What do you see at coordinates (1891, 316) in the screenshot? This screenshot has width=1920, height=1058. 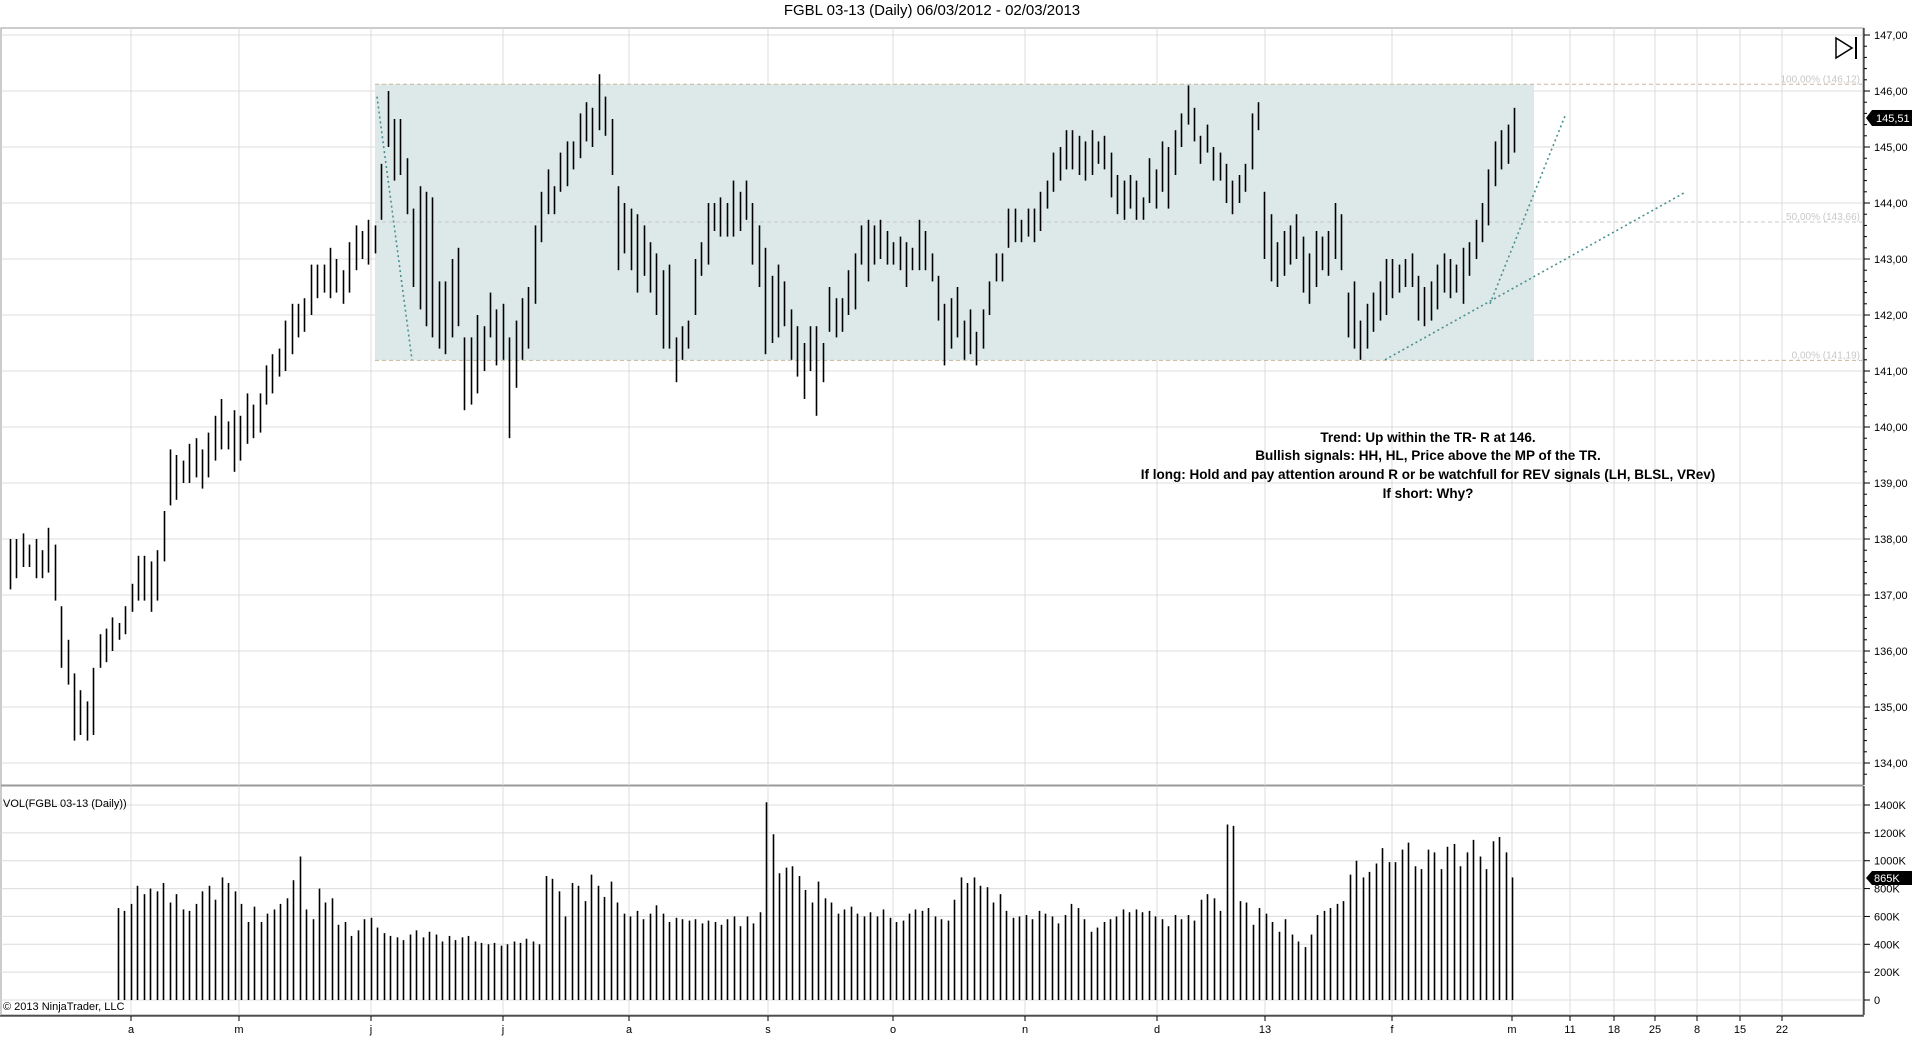 I see `y-tick-label: 142,00` at bounding box center [1891, 316].